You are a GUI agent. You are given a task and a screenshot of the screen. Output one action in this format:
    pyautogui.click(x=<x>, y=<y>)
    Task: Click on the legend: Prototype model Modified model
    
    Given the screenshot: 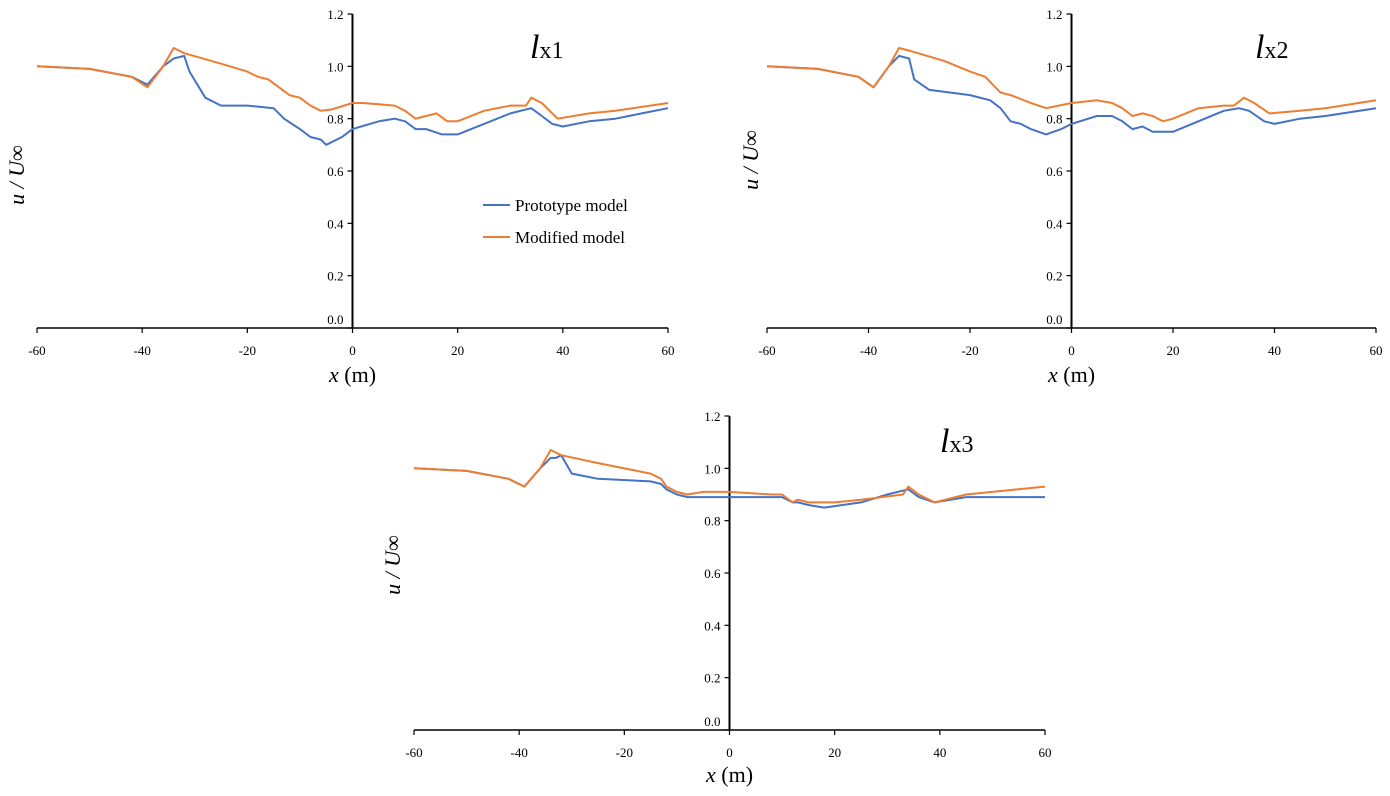 What is the action you would take?
    pyautogui.click(x=555, y=221)
    